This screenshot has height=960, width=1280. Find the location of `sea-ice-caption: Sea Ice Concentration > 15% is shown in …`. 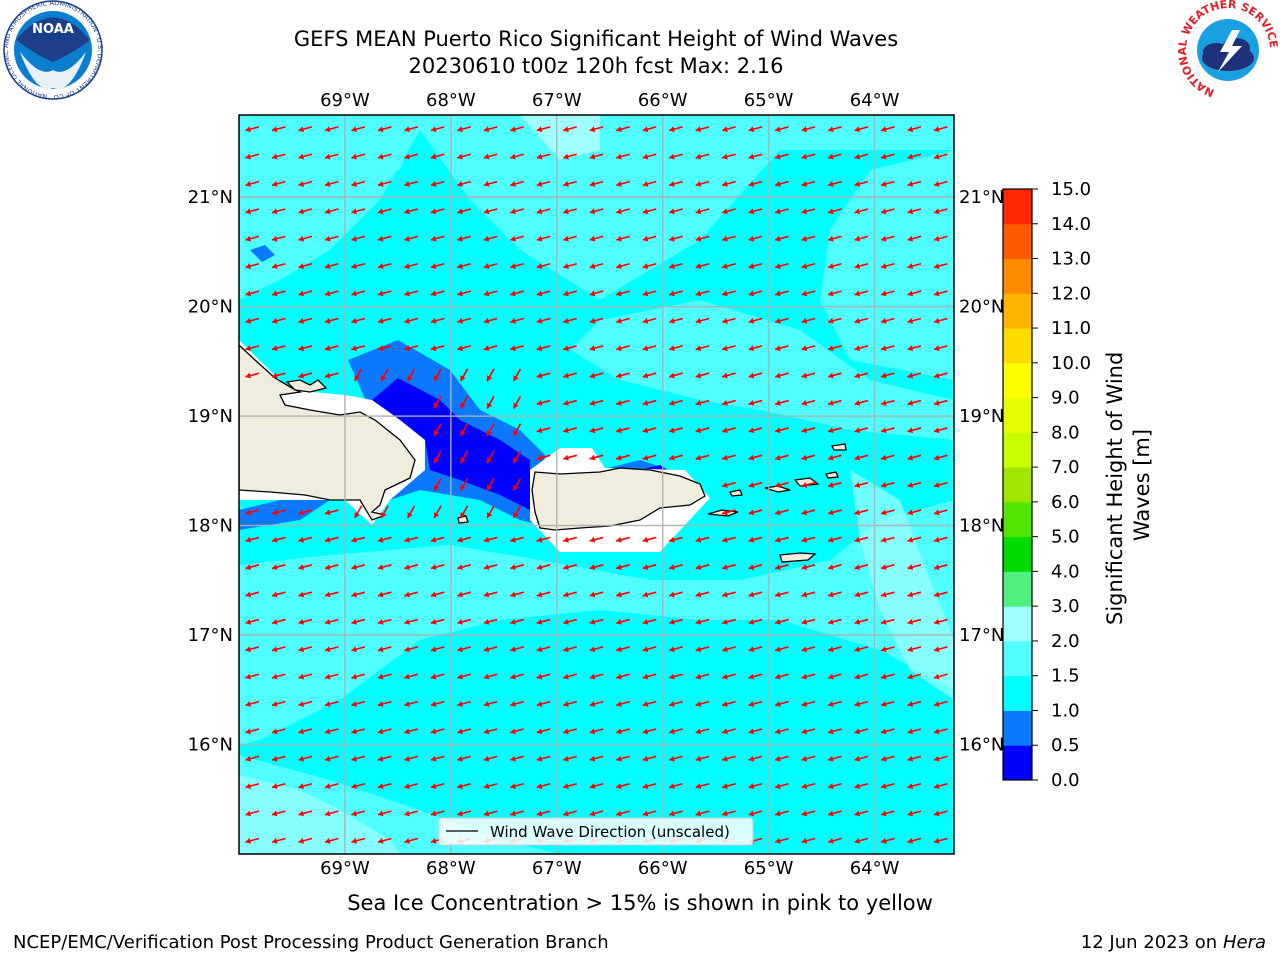

sea-ice-caption: Sea Ice Concentration > 15% is shown in … is located at coordinates (640, 903).